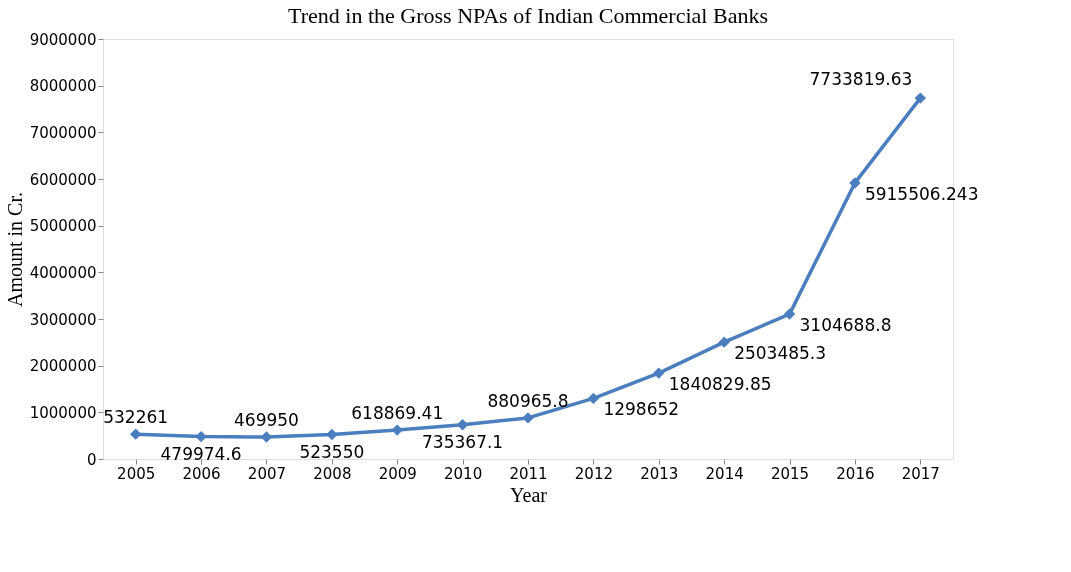 Image resolution: width=1071 pixels, height=572 pixels. I want to click on x-tick-label: 2014, so click(724, 473).